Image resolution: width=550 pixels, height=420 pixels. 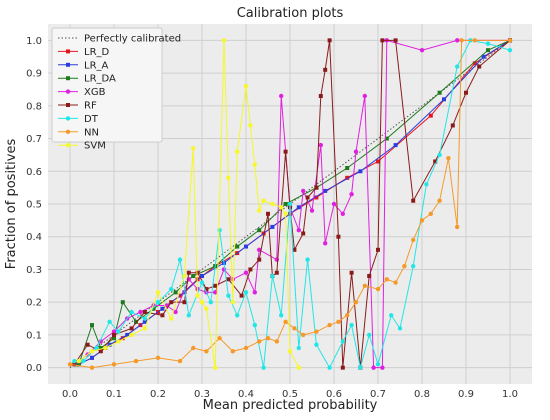 I want to click on x-tick-label: 0.1, so click(x=114, y=394).